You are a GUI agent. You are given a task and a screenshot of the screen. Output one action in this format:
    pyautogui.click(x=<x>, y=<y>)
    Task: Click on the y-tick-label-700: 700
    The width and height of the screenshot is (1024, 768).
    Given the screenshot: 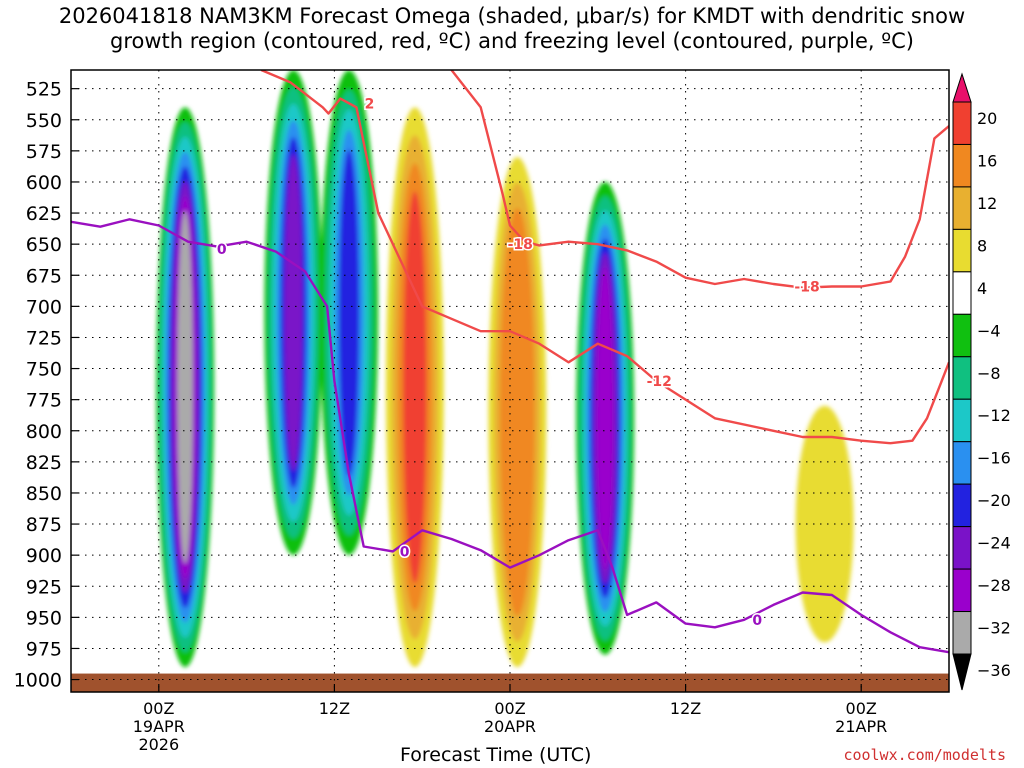 What is the action you would take?
    pyautogui.click(x=44, y=307)
    